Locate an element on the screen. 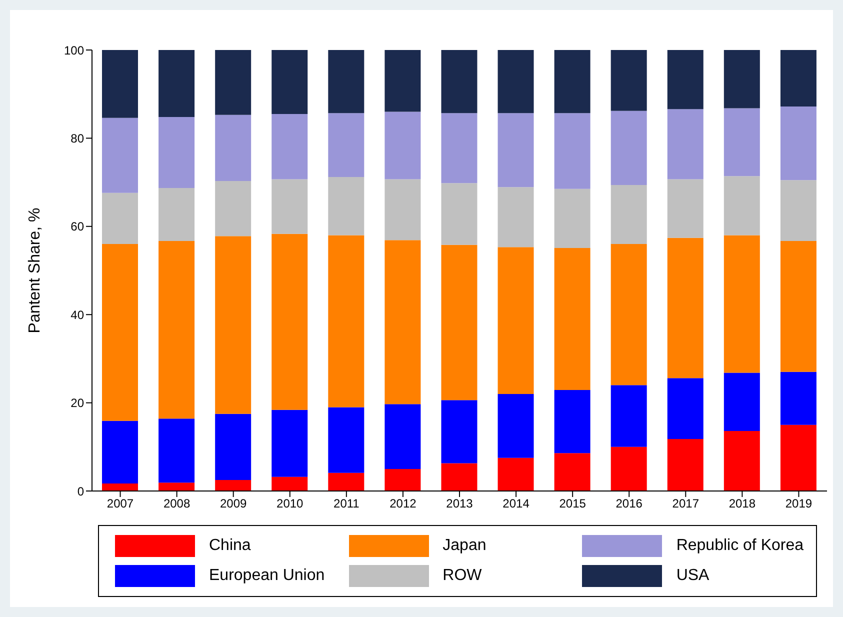 Image resolution: width=843 pixels, height=617 pixels. legend-label: Republic of Korea is located at coordinates (740, 546).